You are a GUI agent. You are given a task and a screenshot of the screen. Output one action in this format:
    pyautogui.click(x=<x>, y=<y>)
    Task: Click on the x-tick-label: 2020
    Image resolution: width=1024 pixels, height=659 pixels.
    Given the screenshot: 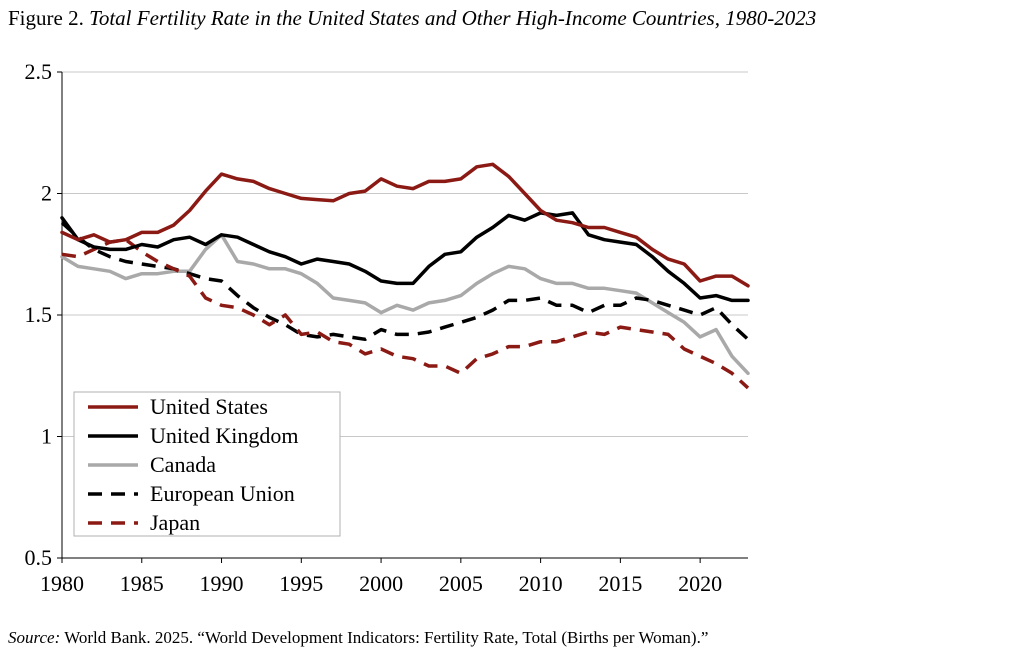 What is the action you would take?
    pyautogui.click(x=700, y=583)
    